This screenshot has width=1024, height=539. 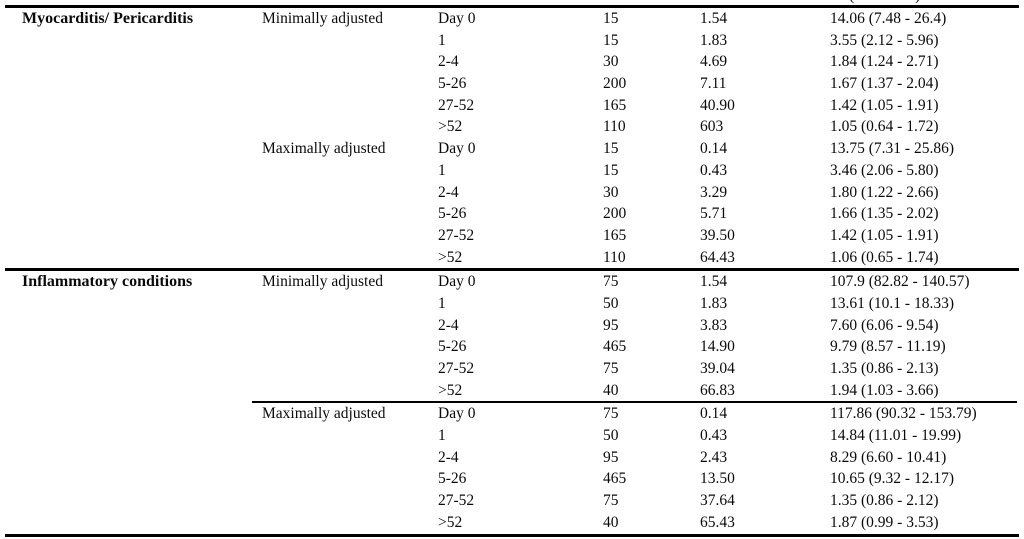 What do you see at coordinates (714, 214) in the screenshot?
I see `rate-cell: 5.71` at bounding box center [714, 214].